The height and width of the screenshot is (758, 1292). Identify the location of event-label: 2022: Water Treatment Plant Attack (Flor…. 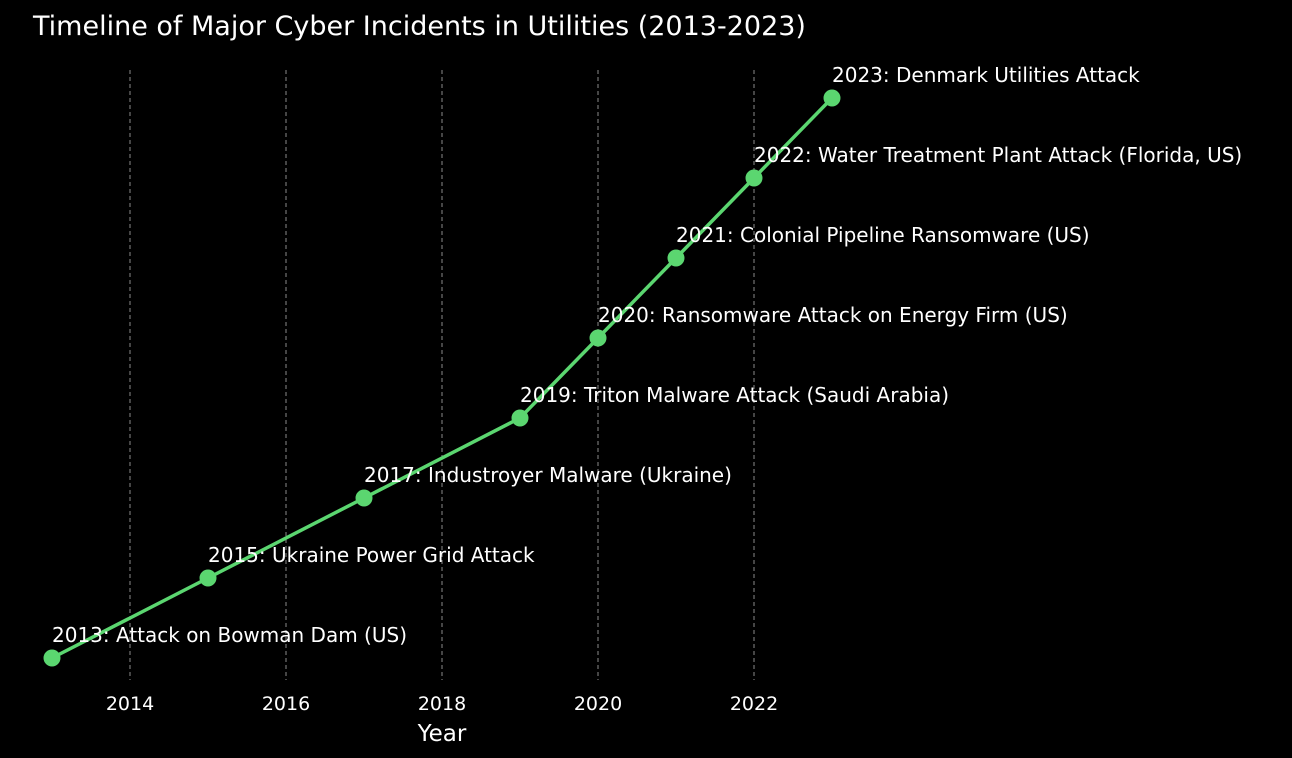
(998, 155).